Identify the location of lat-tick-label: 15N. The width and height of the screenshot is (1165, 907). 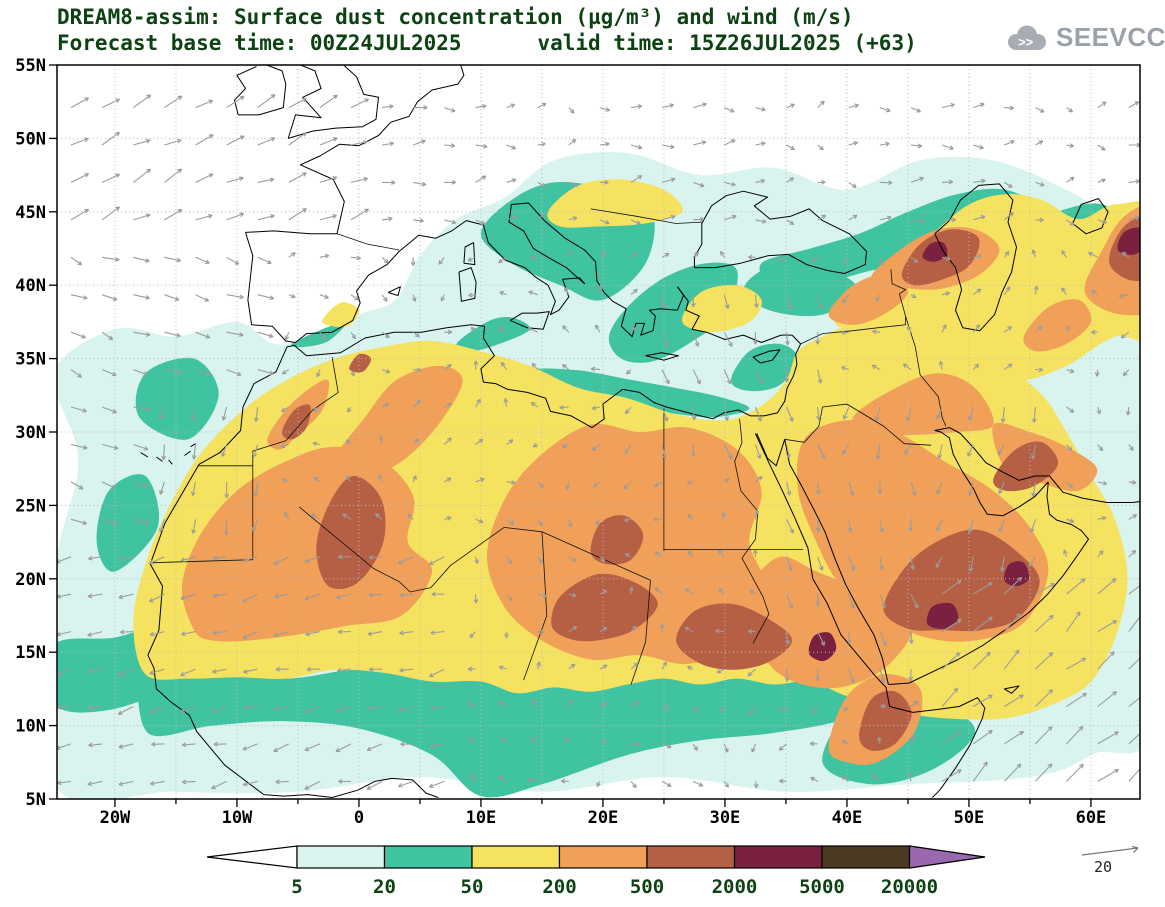
(30, 653).